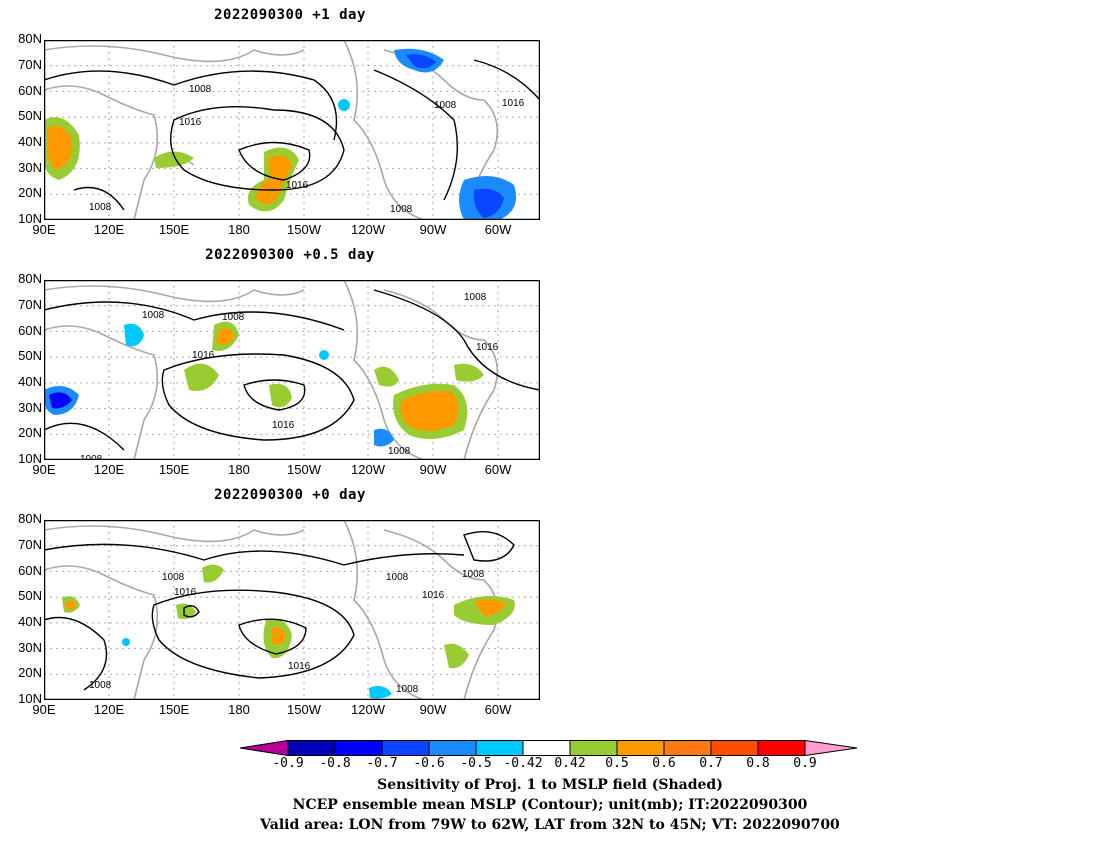 Image resolution: width=1100 pixels, height=850 pixels. Describe the element at coordinates (288, 763) in the screenshot. I see `colorbar-label: -0.9` at that location.